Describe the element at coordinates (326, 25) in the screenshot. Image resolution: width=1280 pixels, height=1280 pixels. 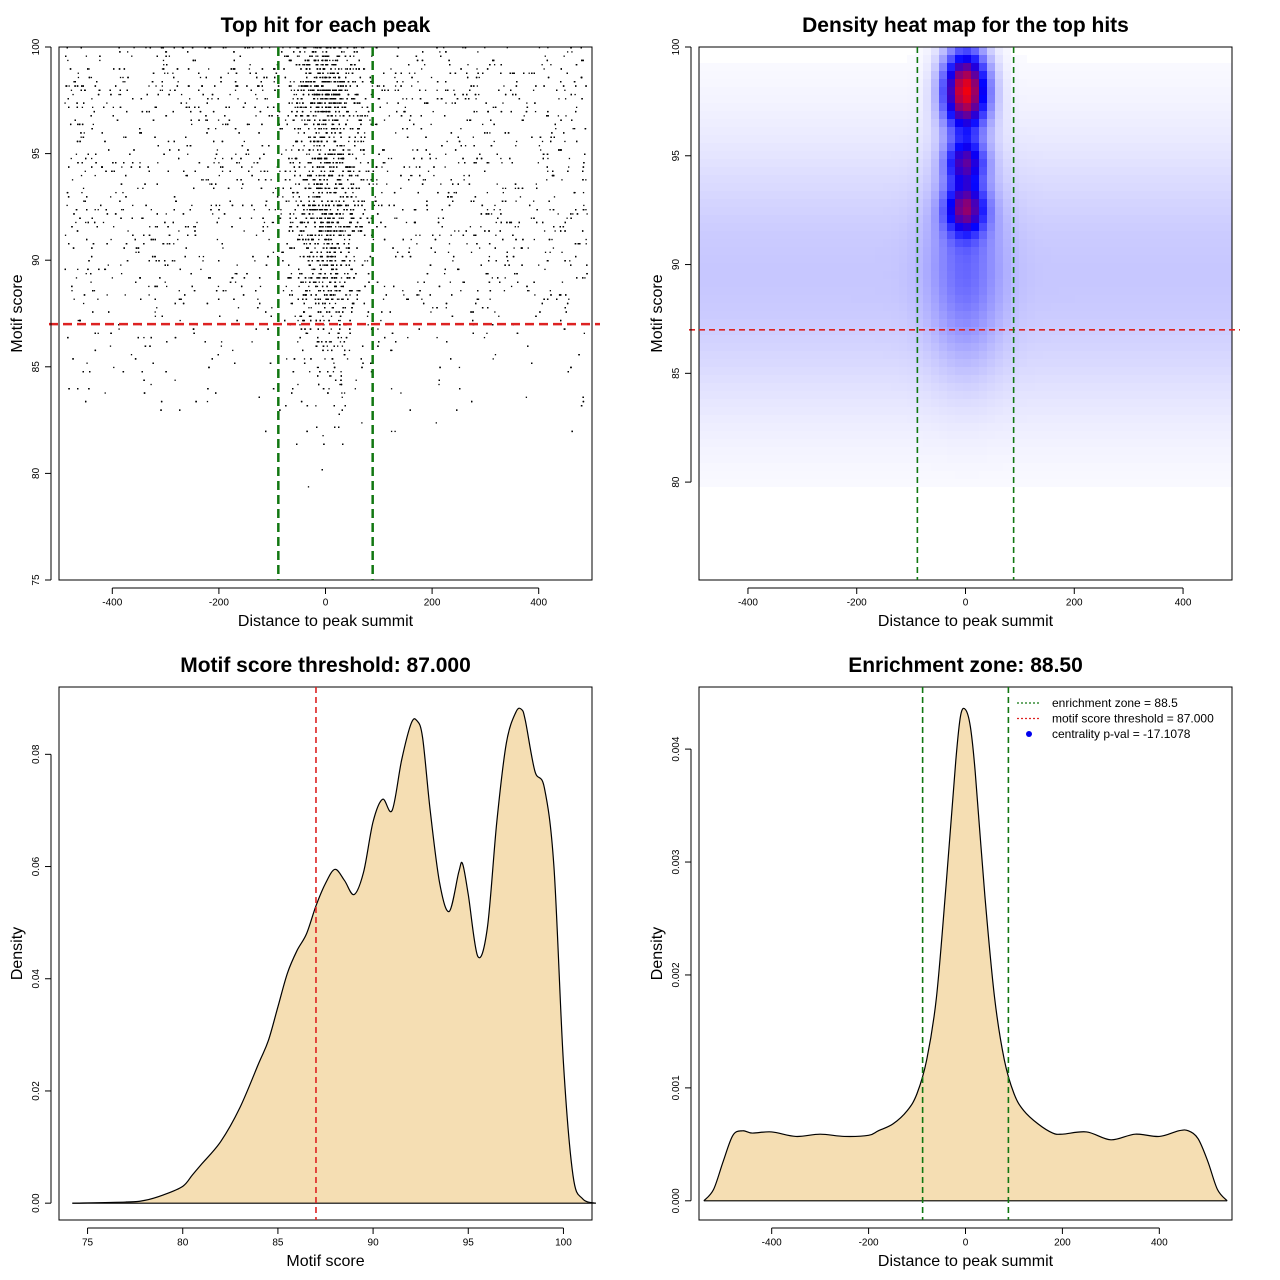
I see `chart-title: Top hit for each peak` at that location.